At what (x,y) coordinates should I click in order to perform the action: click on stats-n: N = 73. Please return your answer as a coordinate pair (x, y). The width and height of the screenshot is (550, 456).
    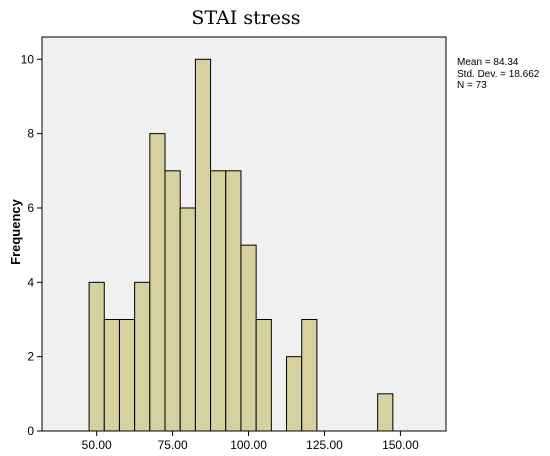
    Looking at the image, I should click on (472, 85).